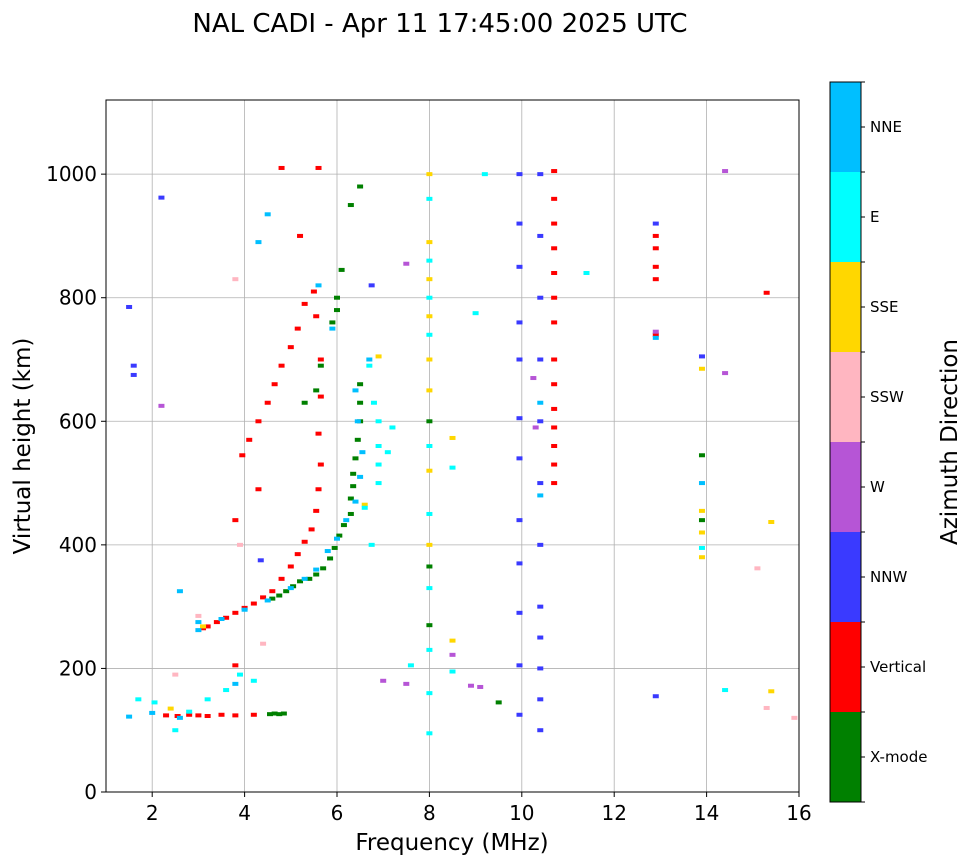 The height and width of the screenshot is (865, 972). I want to click on x-tick-label: 14, so click(706, 813).